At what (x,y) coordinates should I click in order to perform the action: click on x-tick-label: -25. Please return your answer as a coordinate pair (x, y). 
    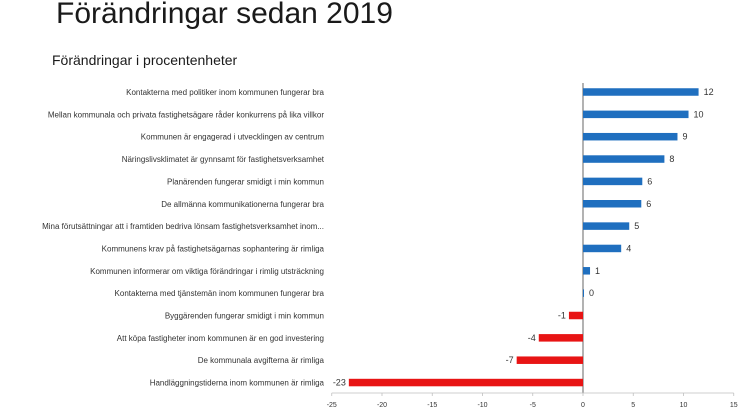
    Looking at the image, I should click on (332, 405).